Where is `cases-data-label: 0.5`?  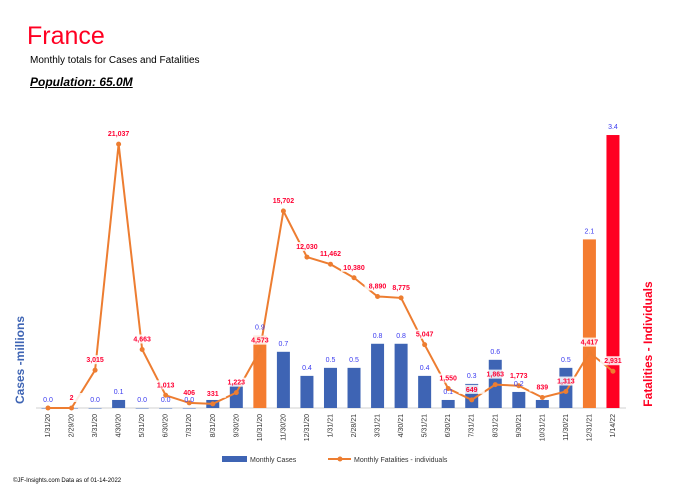 cases-data-label: 0.5 is located at coordinates (331, 360).